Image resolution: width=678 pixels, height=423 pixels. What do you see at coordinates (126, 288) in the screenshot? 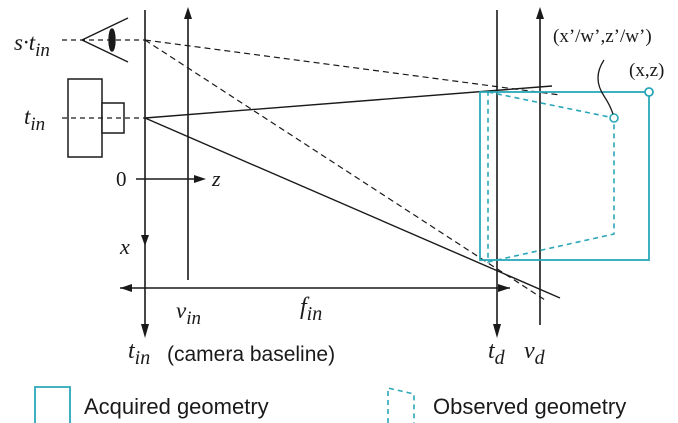
I see `f-in-arrow-left` at bounding box center [126, 288].